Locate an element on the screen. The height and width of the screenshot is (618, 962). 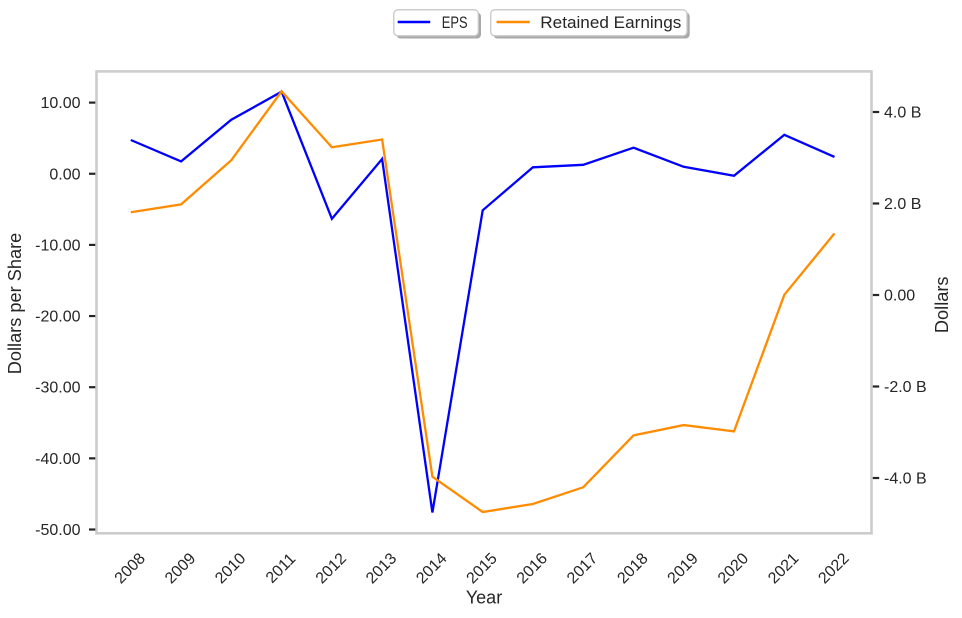
svg-text: 2.0 B is located at coordinates (902, 204).